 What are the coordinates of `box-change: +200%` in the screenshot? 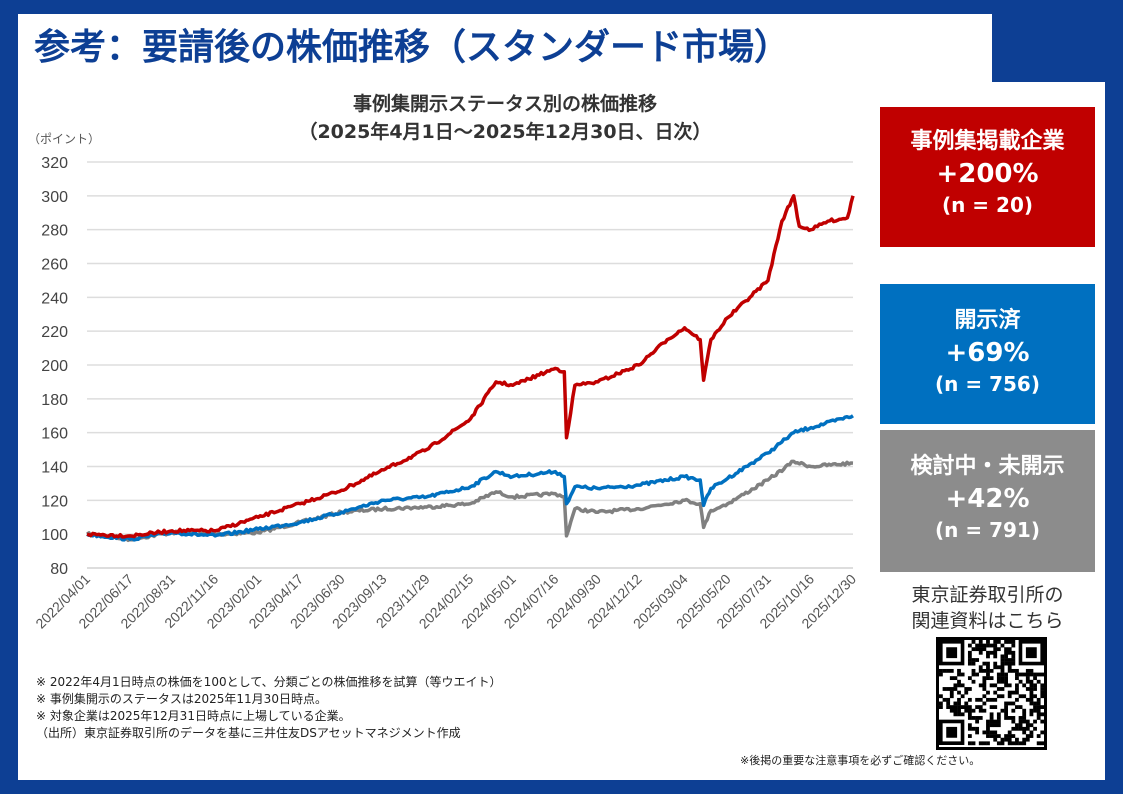 It's located at (987, 174).